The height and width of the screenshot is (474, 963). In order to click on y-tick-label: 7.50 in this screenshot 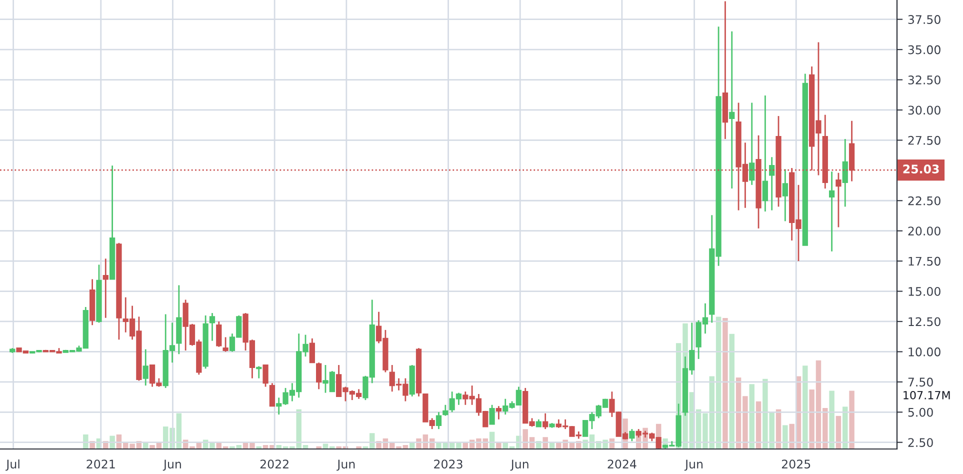, I will do `click(920, 382)`.